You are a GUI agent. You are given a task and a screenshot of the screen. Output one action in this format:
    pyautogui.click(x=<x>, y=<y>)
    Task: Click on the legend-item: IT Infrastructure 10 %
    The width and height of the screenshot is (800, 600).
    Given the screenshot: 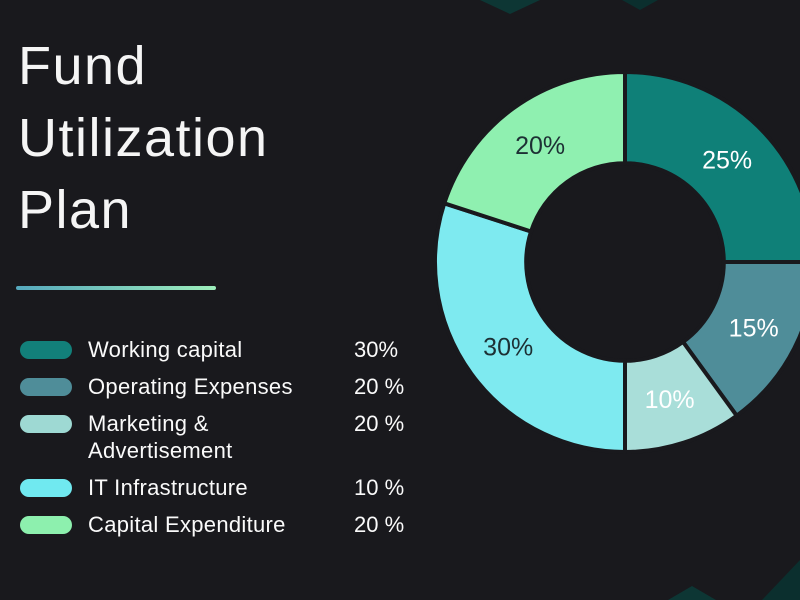 What is the action you would take?
    pyautogui.click(x=221, y=487)
    